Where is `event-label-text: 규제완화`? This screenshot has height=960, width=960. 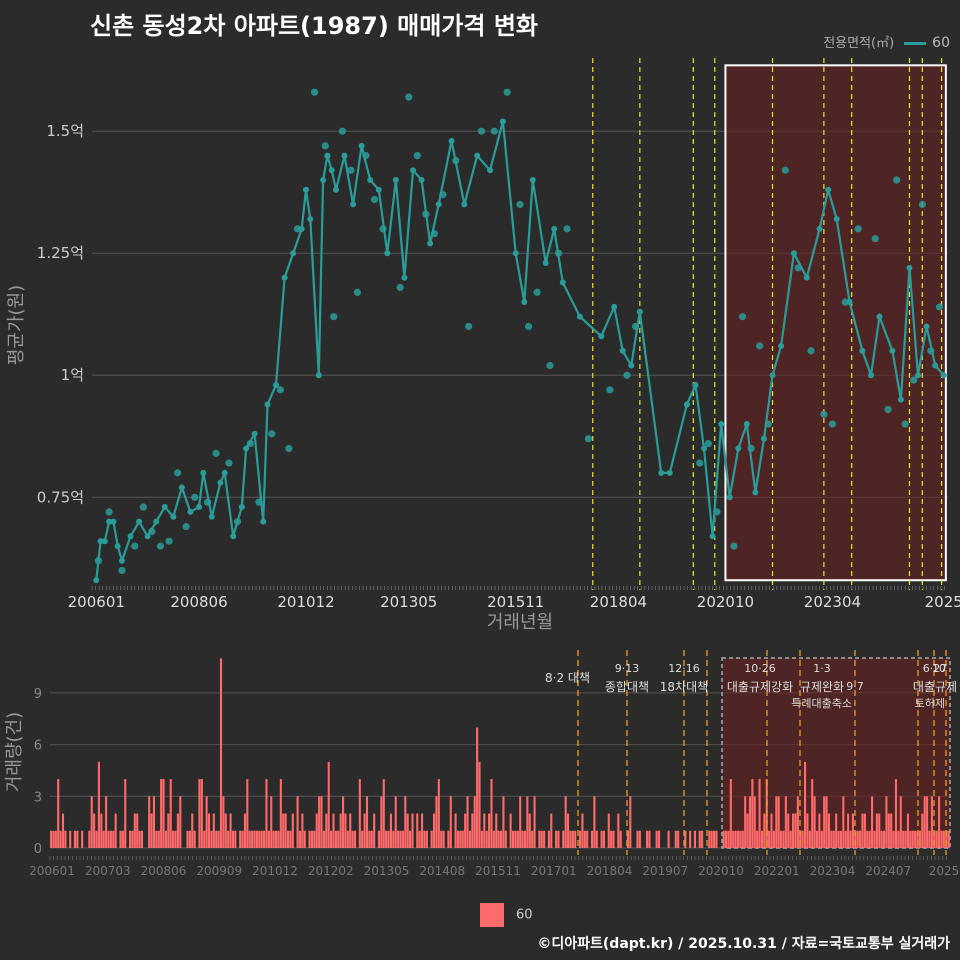 event-label-text: 규제완화 is located at coordinates (822, 687).